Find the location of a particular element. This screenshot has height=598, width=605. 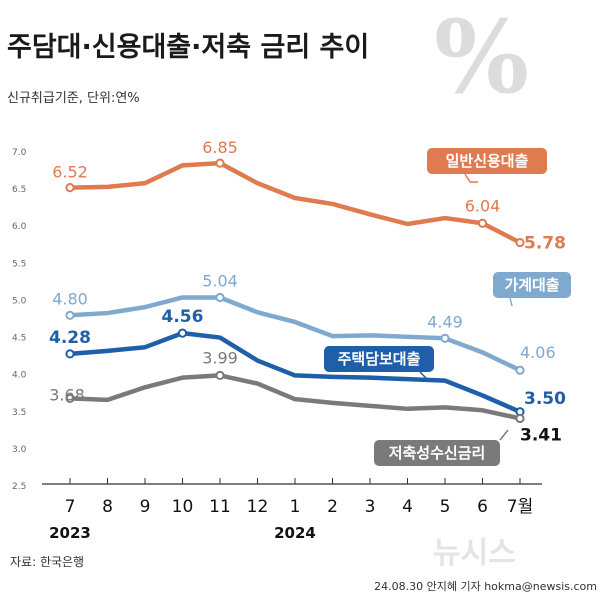

y-tick-label: 4.5 is located at coordinates (19, 339).